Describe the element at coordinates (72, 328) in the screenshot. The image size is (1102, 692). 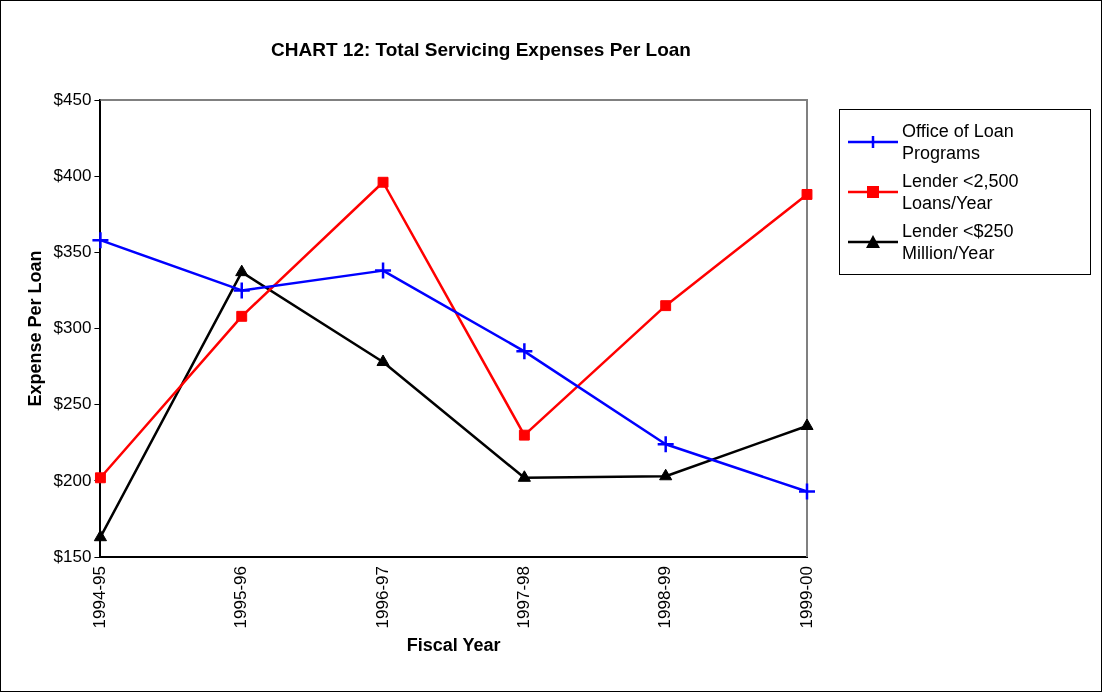
I see `y-tick-label: $300` at that location.